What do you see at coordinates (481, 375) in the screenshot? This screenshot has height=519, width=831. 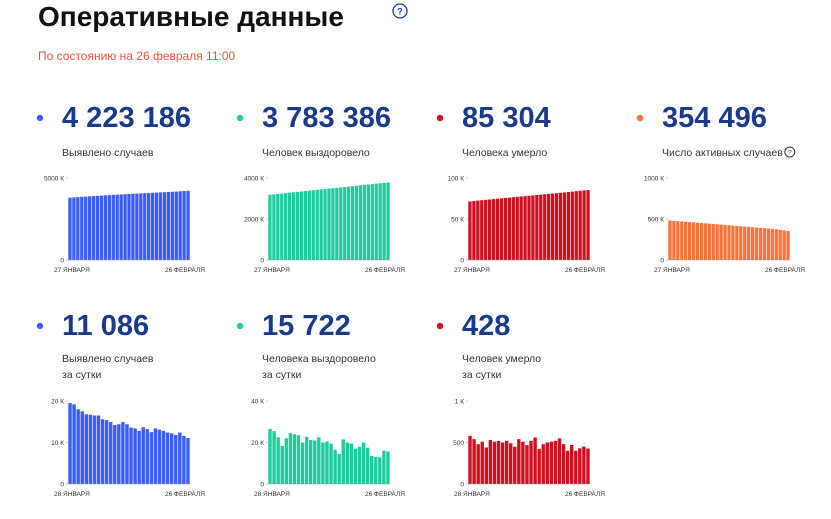 I see `card-label: за сутки` at bounding box center [481, 375].